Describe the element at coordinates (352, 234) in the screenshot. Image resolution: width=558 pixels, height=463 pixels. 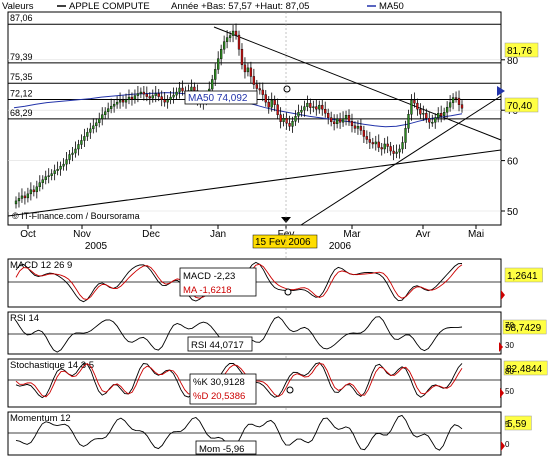
I see `month-label: Mar` at that location.